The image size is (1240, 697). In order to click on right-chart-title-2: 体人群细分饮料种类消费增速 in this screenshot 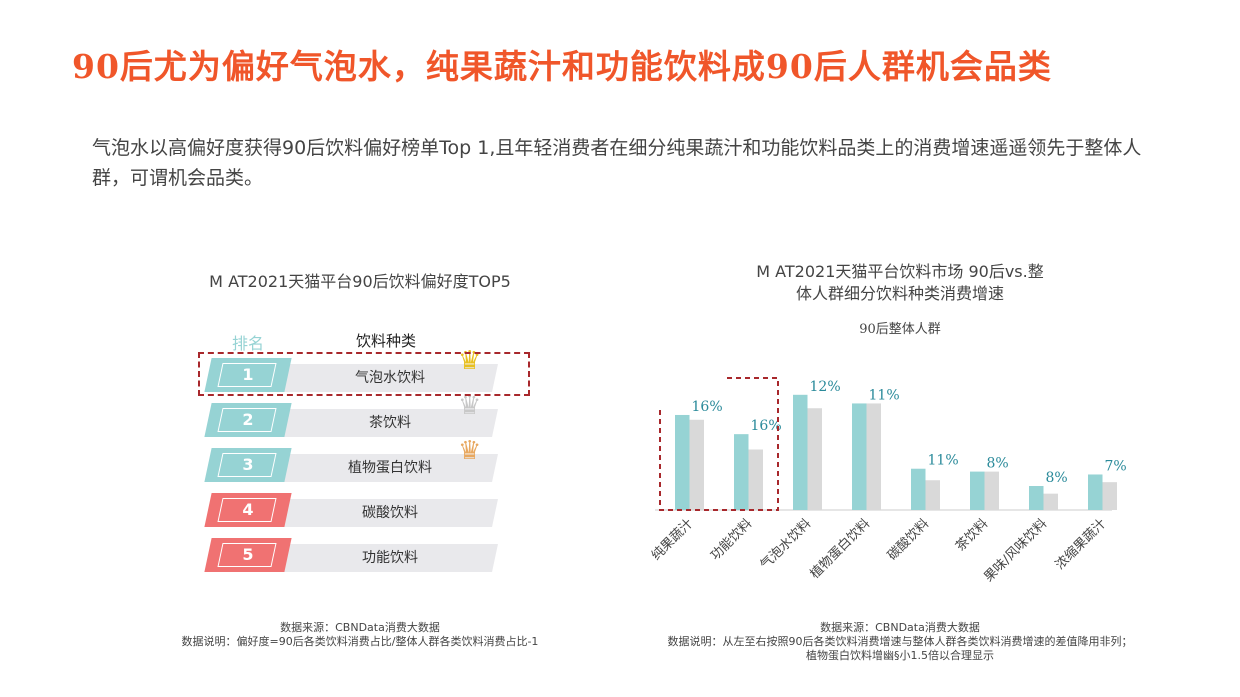, I will do `click(899, 293)`.